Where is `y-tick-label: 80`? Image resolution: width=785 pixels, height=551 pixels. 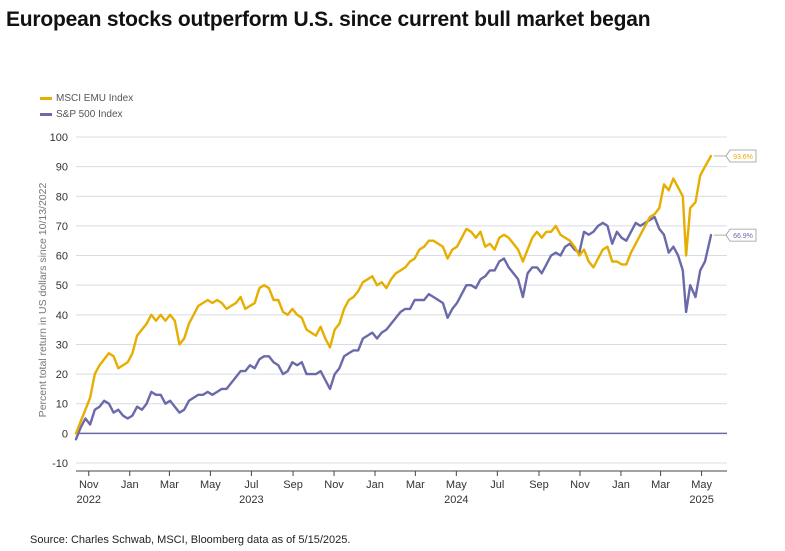
y-tick-label: 80 is located at coordinates (62, 197).